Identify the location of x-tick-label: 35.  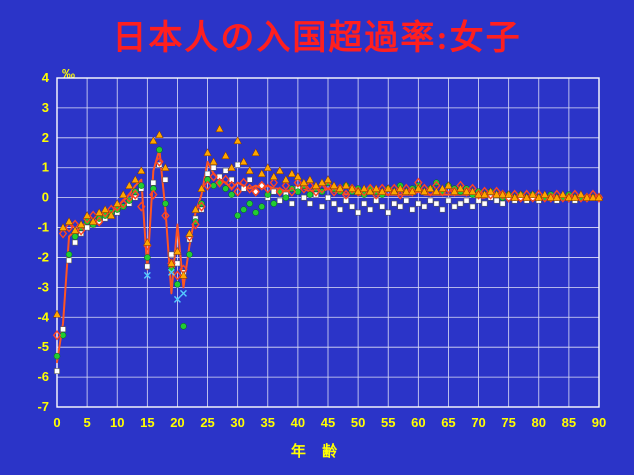
(268, 422).